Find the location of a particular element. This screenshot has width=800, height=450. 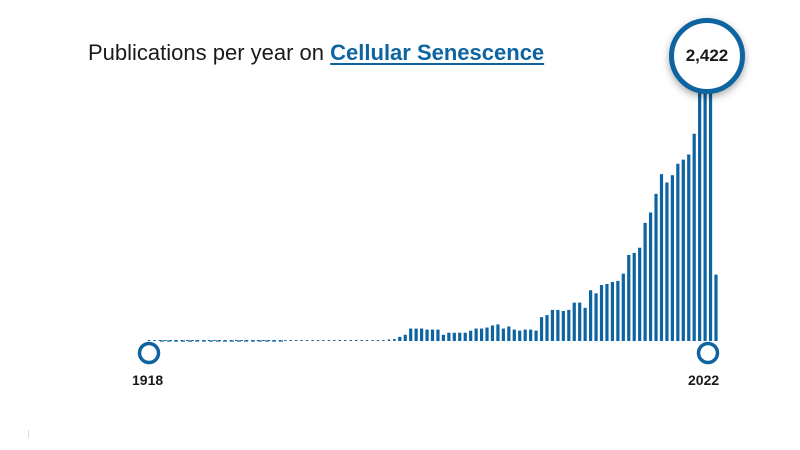

bar-1964 is located at coordinates (400, 338).